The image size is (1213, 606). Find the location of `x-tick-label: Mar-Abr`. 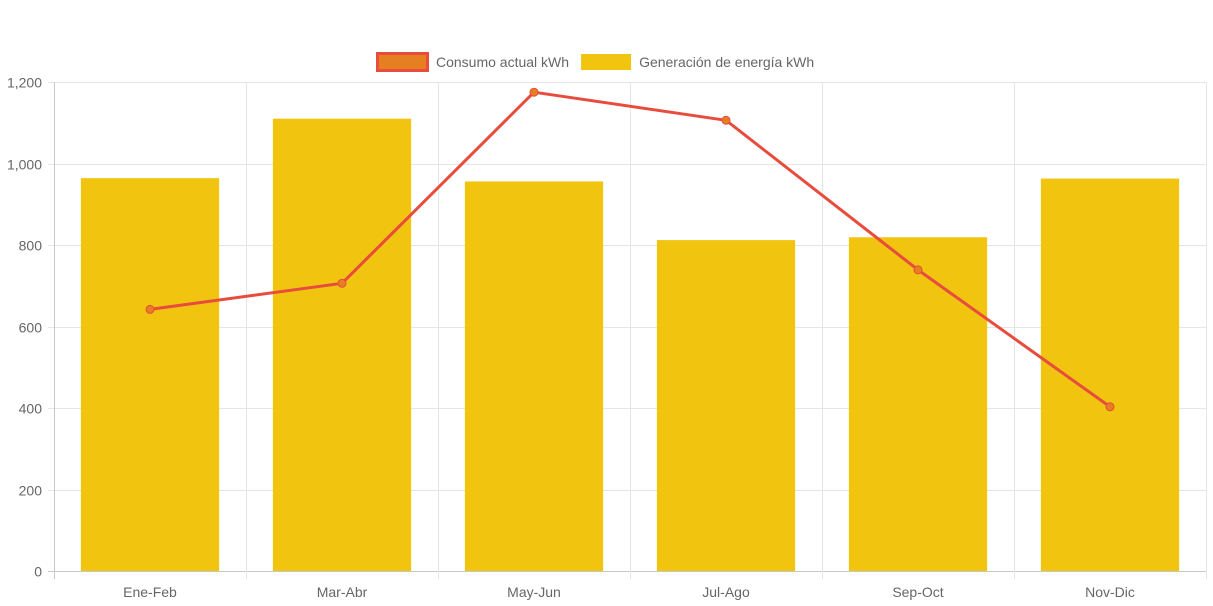

x-tick-label: Mar-Abr is located at coordinates (342, 592).